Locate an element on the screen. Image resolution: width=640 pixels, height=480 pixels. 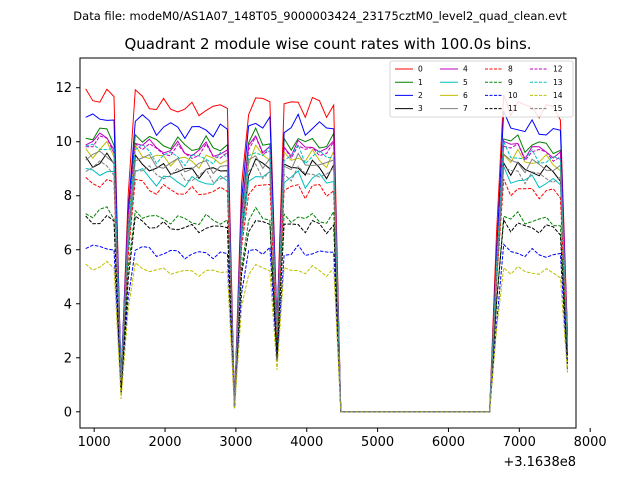
y-tick-label: 0 is located at coordinates (68, 412).